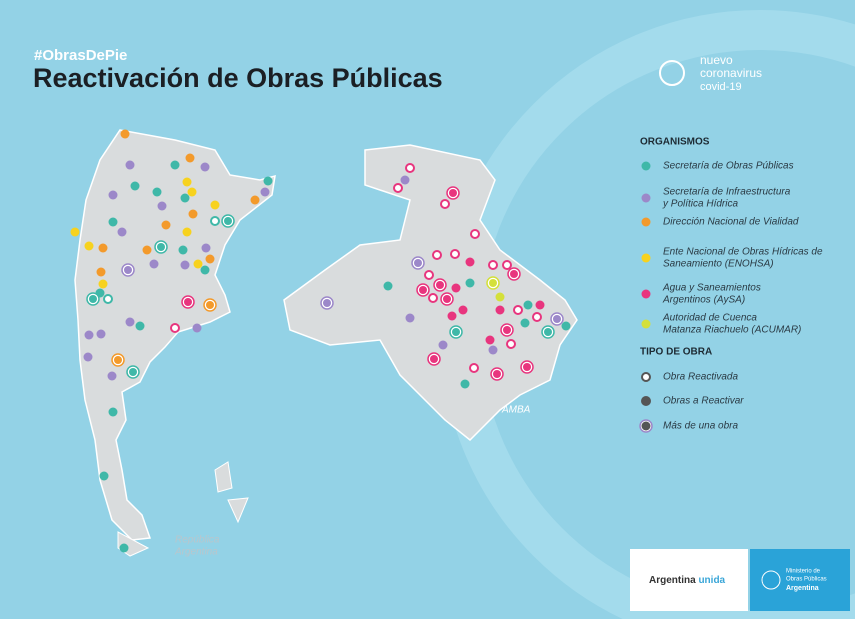  Describe the element at coordinates (803, 572) in the screenshot. I see `ministry-text: Ministerio de` at that location.